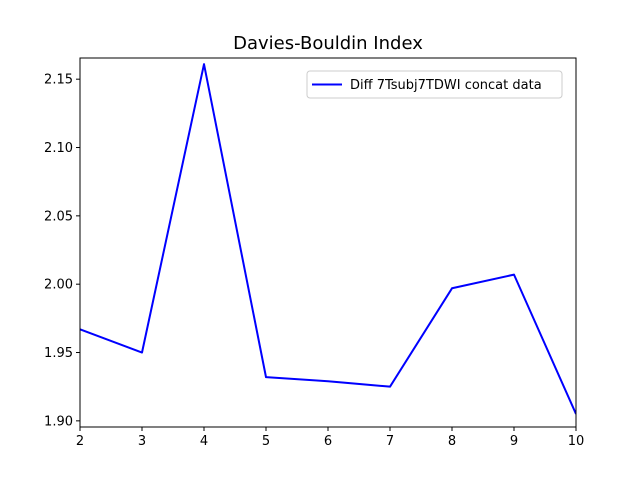 This screenshot has height=480, width=640. I want to click on y-tick-label: 2.00, so click(58, 285).